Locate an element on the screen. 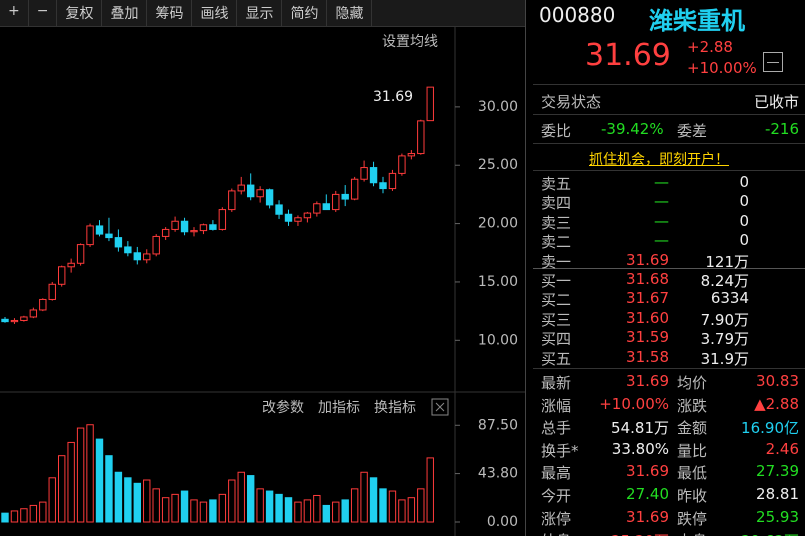 This screenshot has height=536, width=805. book-volume: 8.24万 is located at coordinates (724, 281).